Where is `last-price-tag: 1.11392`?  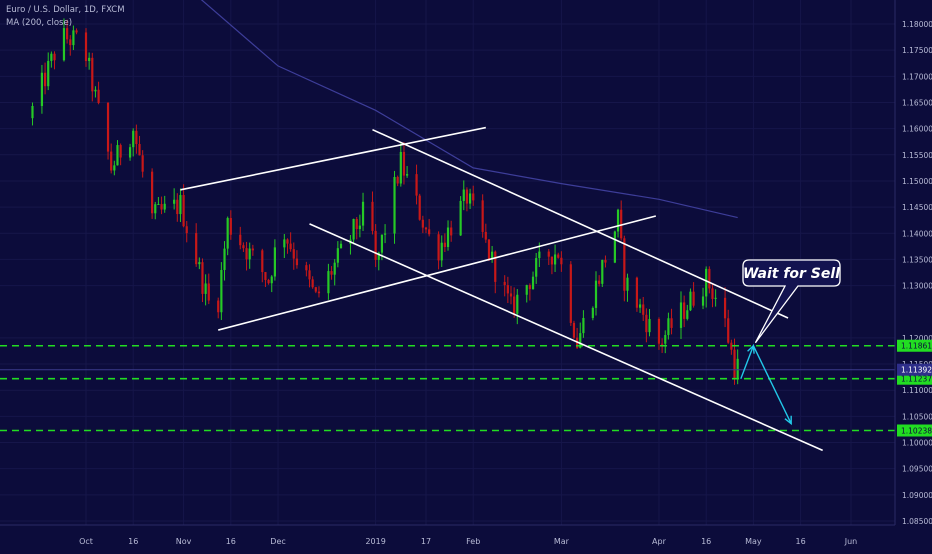 last-price-tag: 1.11392 is located at coordinates (916, 370).